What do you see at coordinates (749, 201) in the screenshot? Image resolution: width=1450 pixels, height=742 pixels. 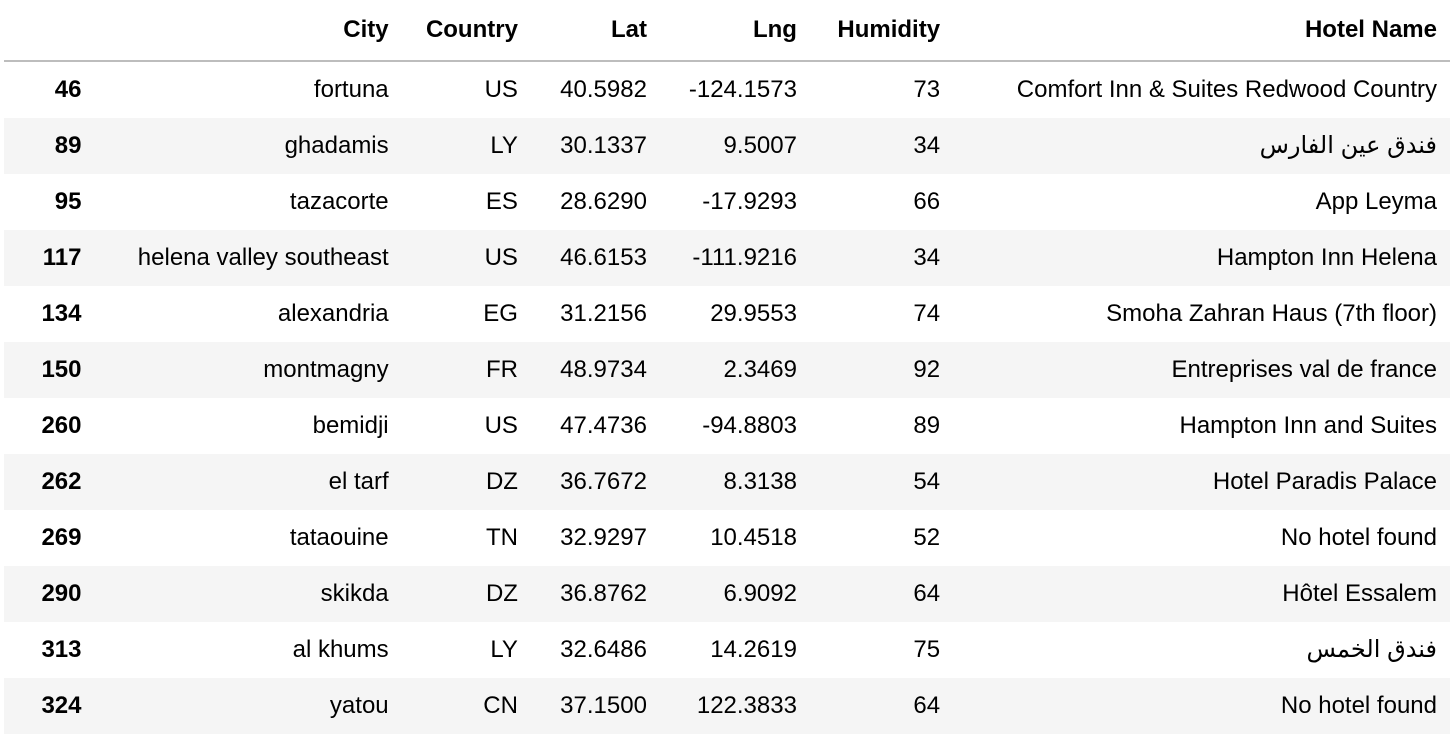 I see `cell-lng: -17.9293` at bounding box center [749, 201].